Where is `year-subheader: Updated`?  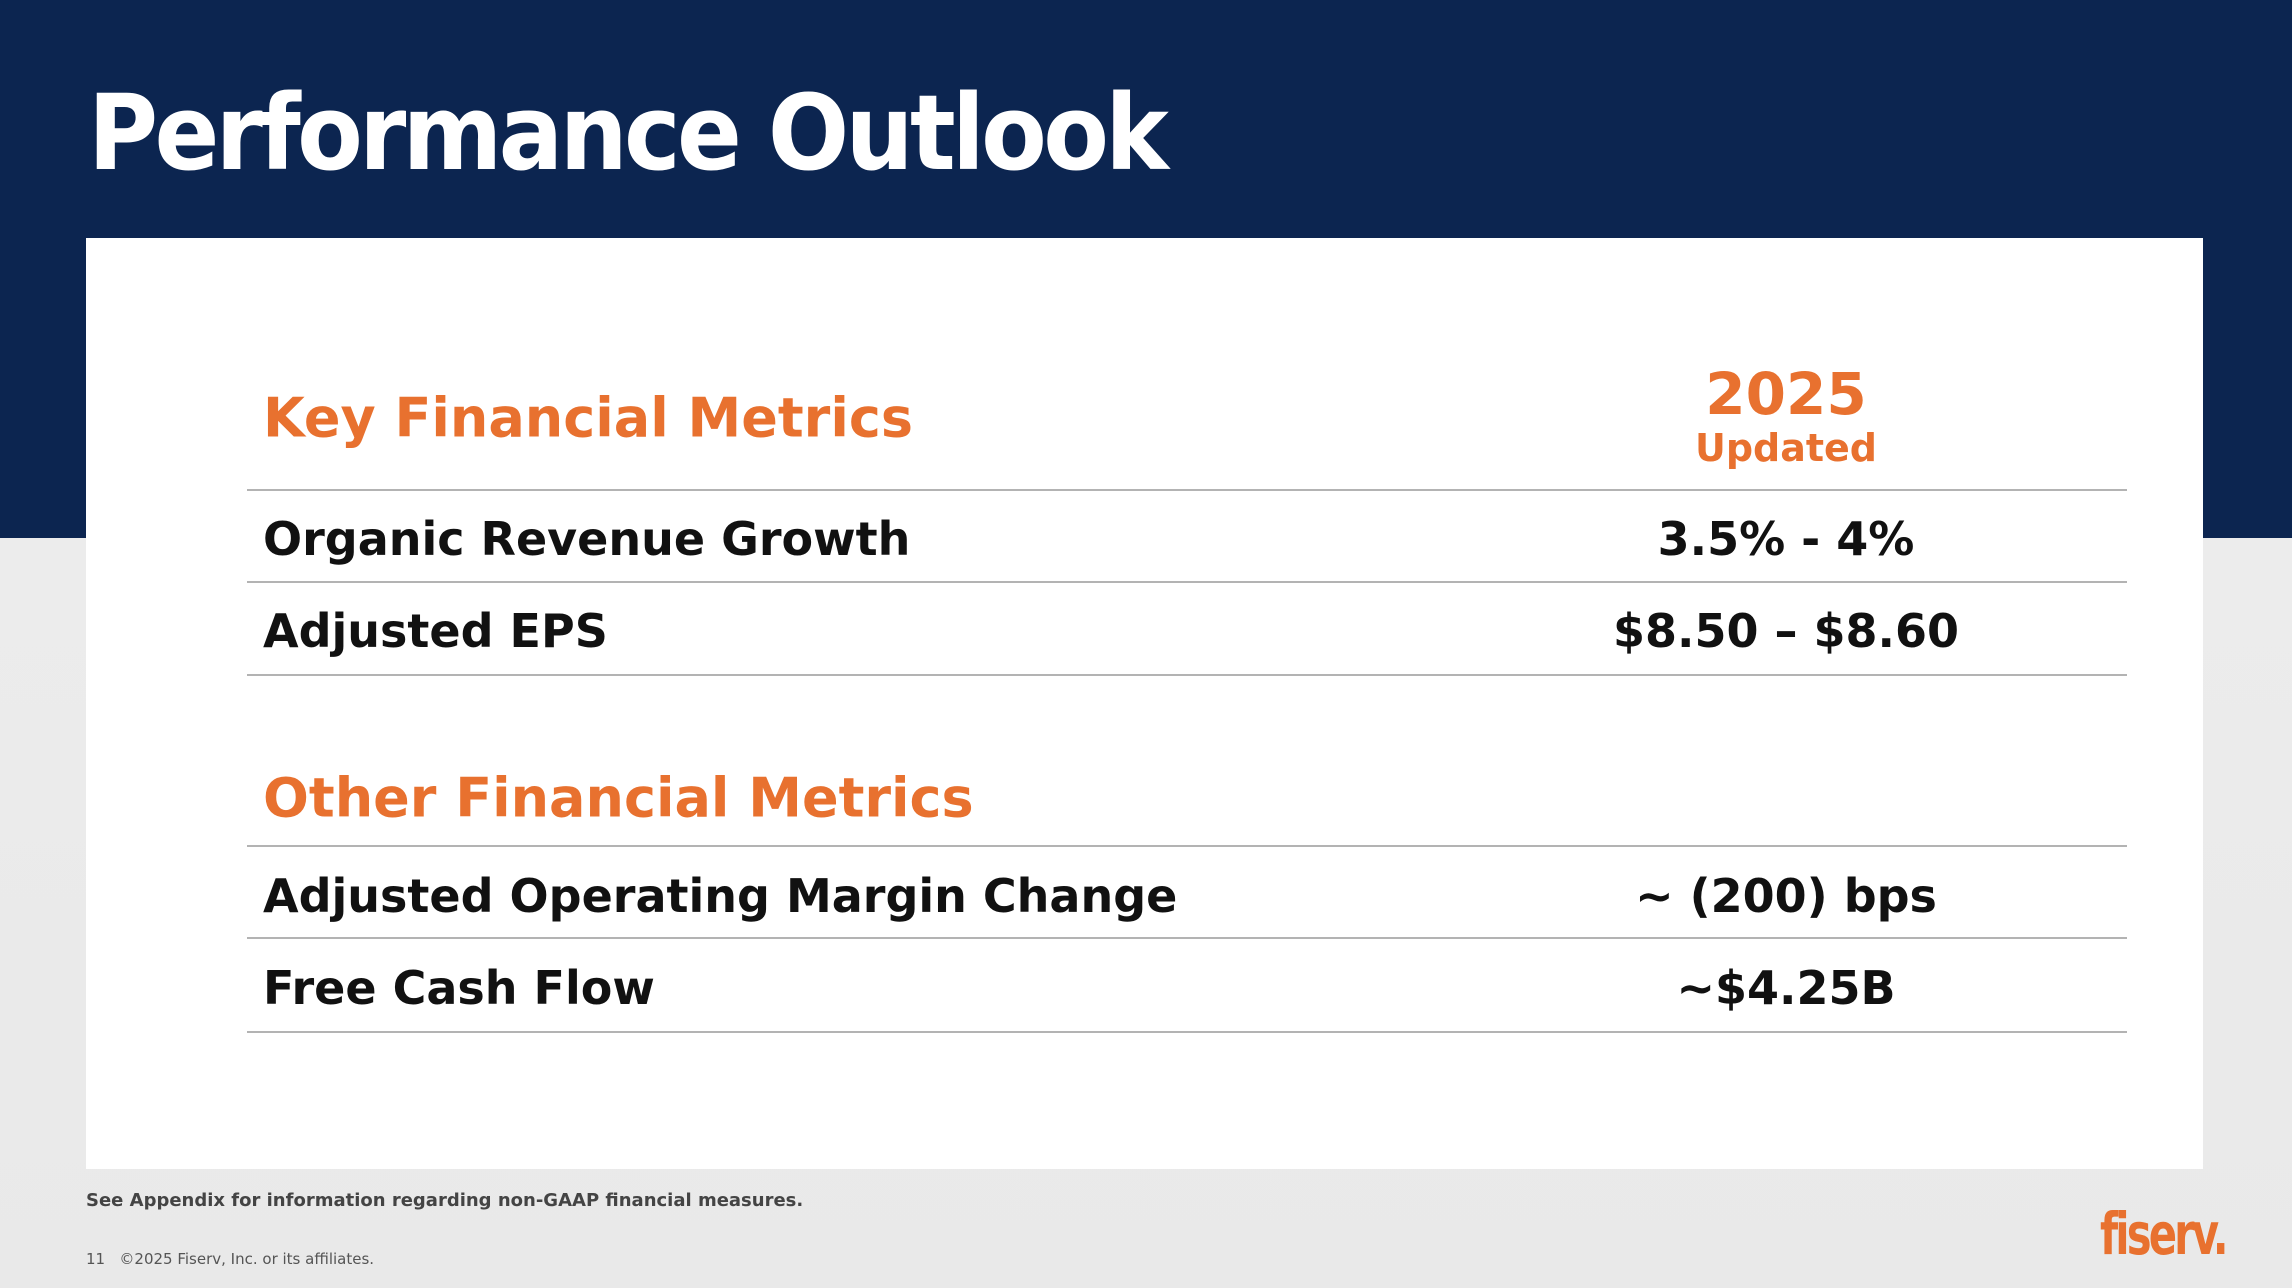 year-subheader: Updated is located at coordinates (1786, 448).